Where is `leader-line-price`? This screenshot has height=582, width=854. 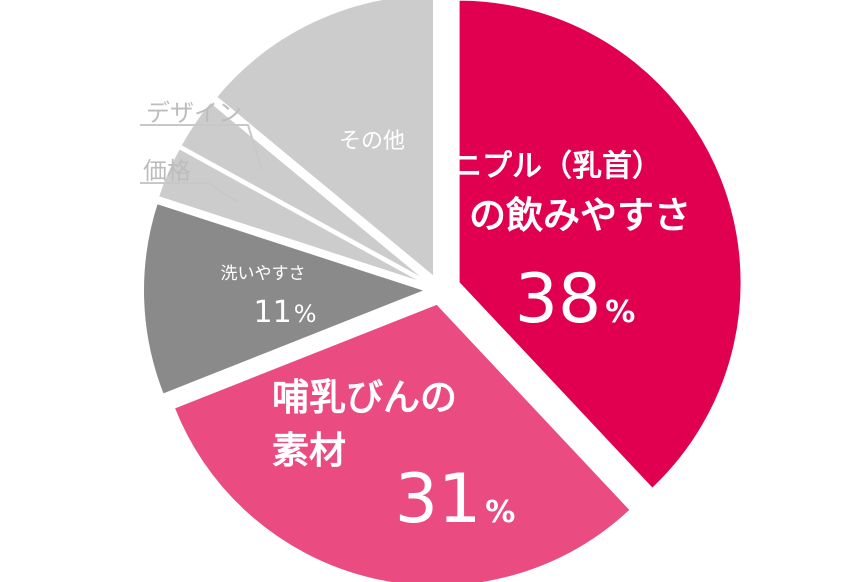 leader-line-price is located at coordinates (189, 192).